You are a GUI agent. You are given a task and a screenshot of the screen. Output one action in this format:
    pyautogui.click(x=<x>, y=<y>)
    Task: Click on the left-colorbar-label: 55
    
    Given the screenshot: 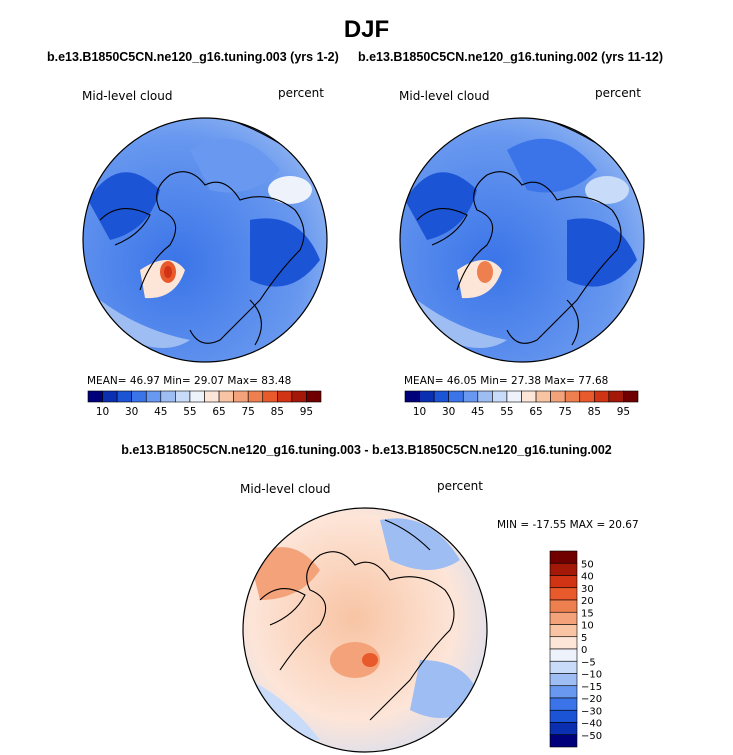 What is the action you would take?
    pyautogui.click(x=189, y=412)
    